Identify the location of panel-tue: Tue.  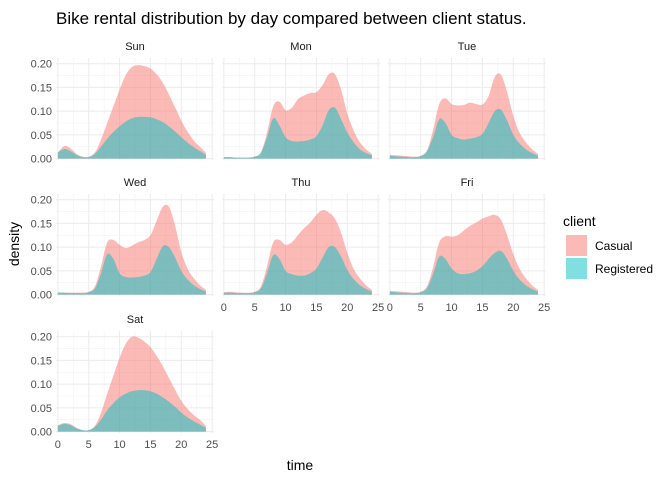
(467, 100).